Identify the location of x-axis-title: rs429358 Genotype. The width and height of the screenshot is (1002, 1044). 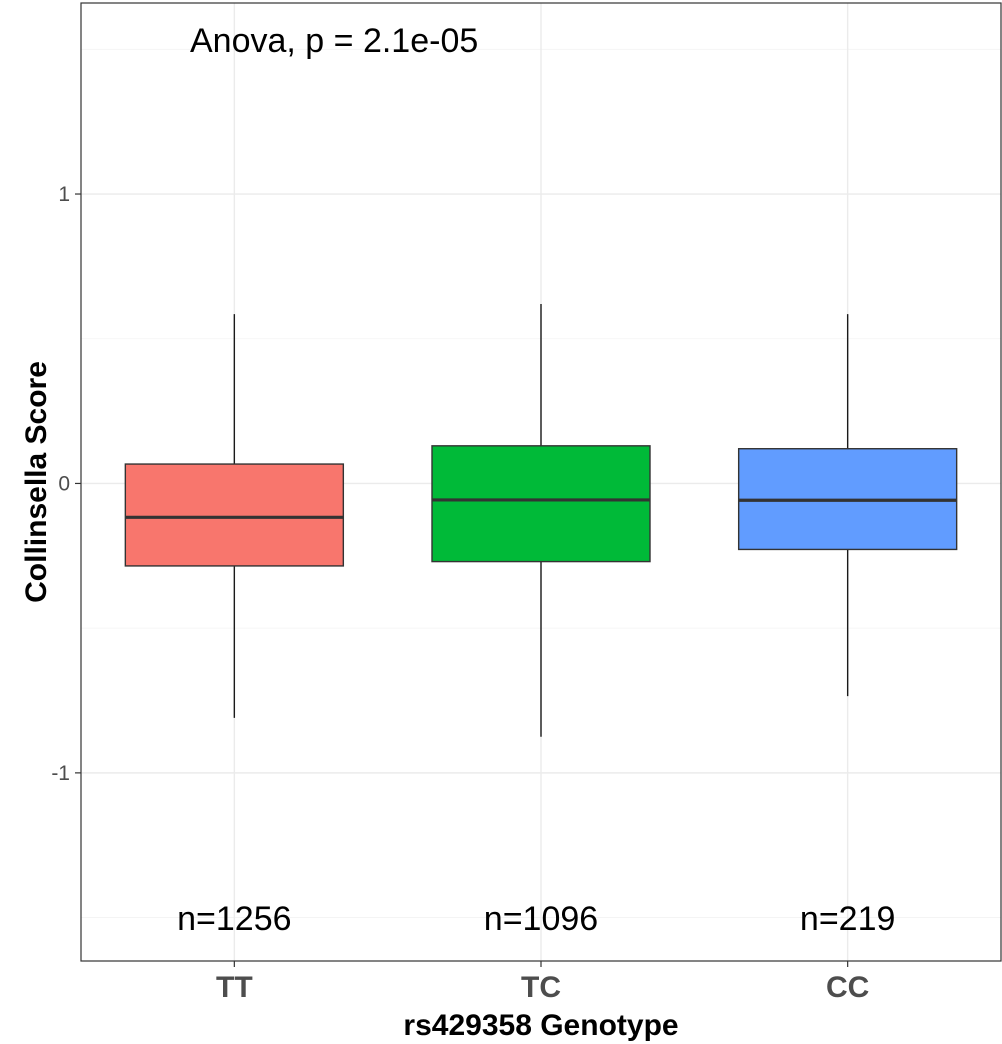
(540, 1025).